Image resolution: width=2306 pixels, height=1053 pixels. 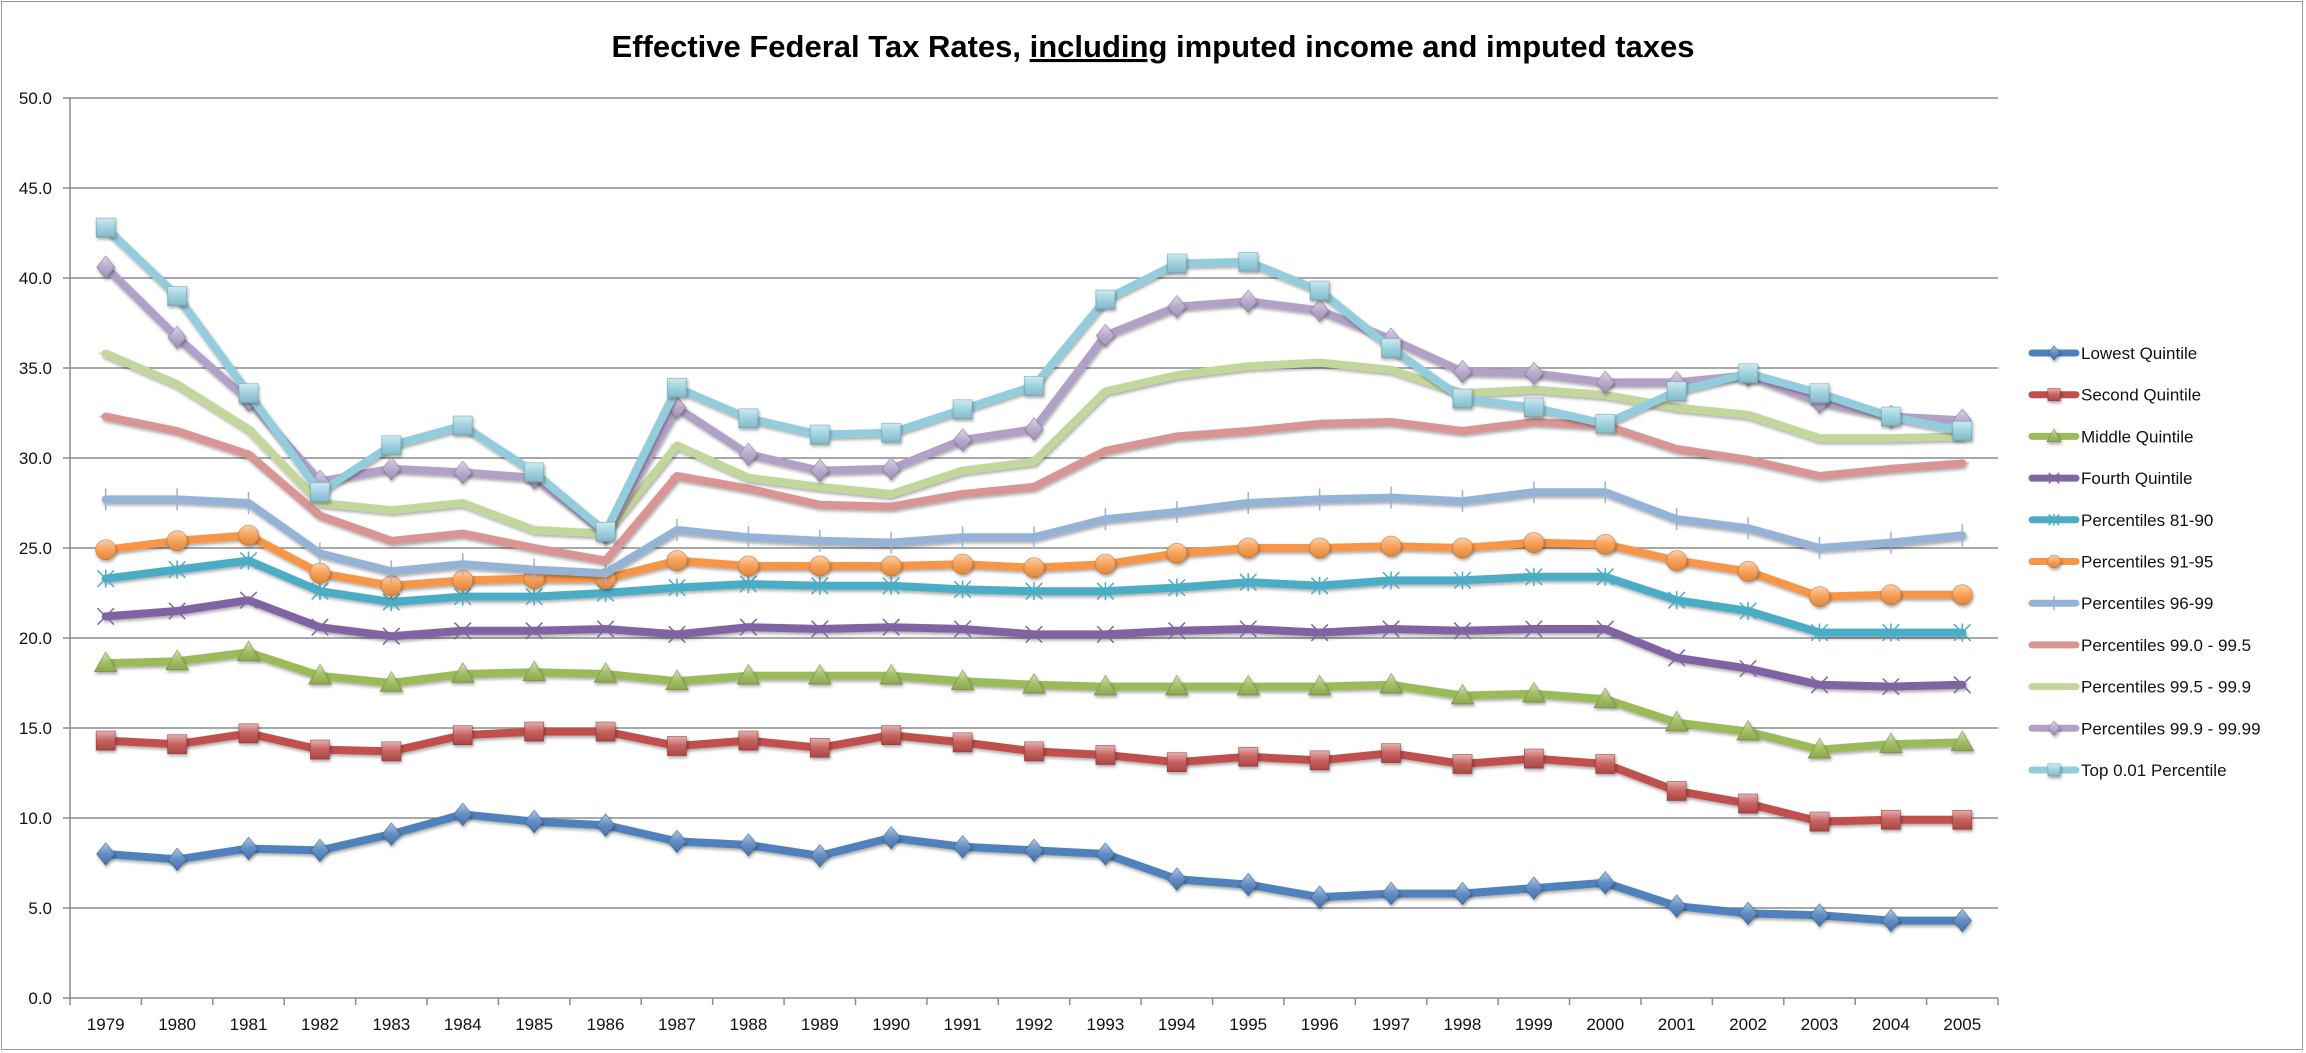 I want to click on x-tick-label: 1987, so click(x=677, y=1024).